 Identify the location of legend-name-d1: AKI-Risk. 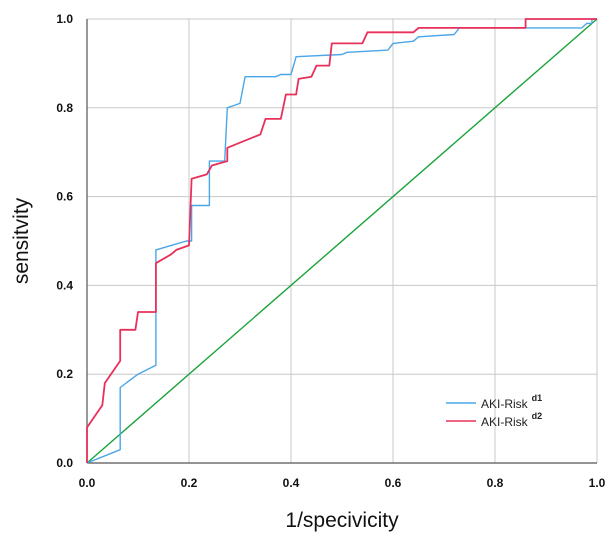
(505, 404).